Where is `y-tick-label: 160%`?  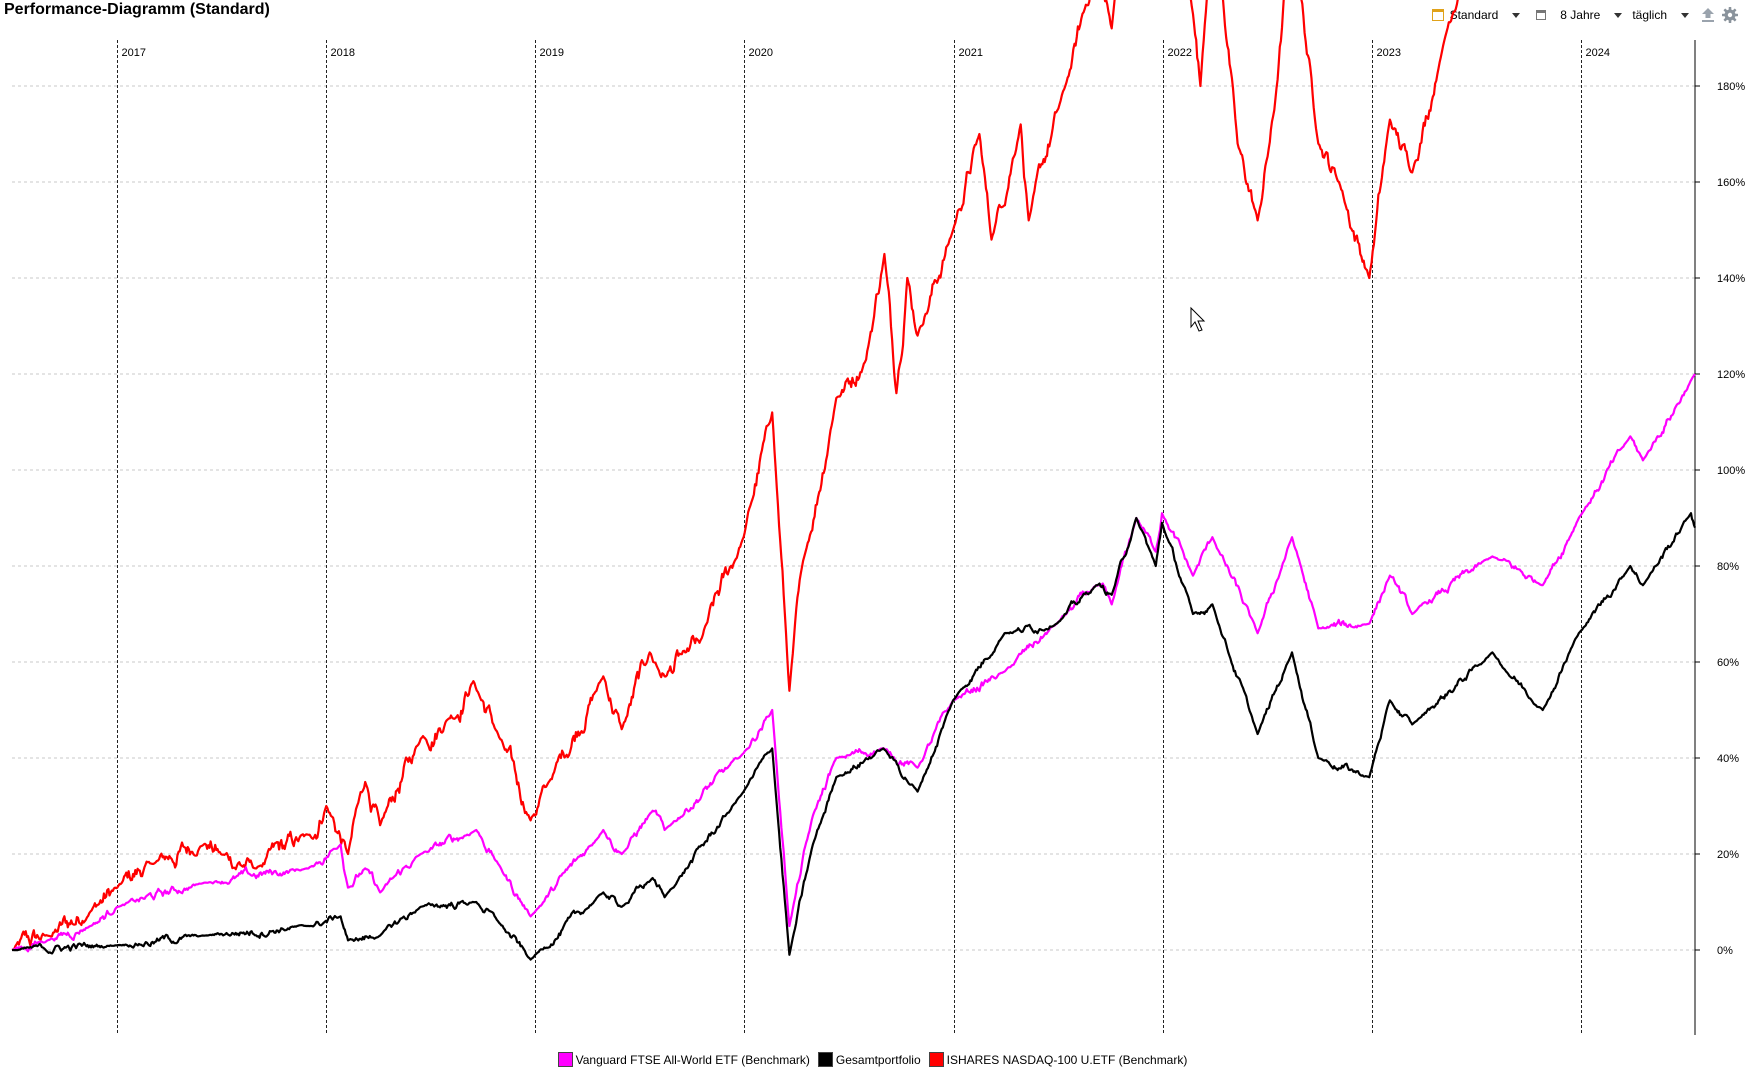 y-tick-label: 160% is located at coordinates (1731, 183).